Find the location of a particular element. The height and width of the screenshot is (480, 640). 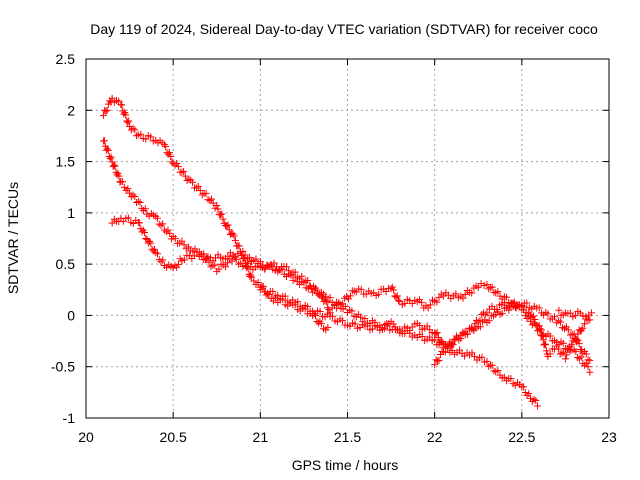

x-tick-label: 23 is located at coordinates (609, 437).